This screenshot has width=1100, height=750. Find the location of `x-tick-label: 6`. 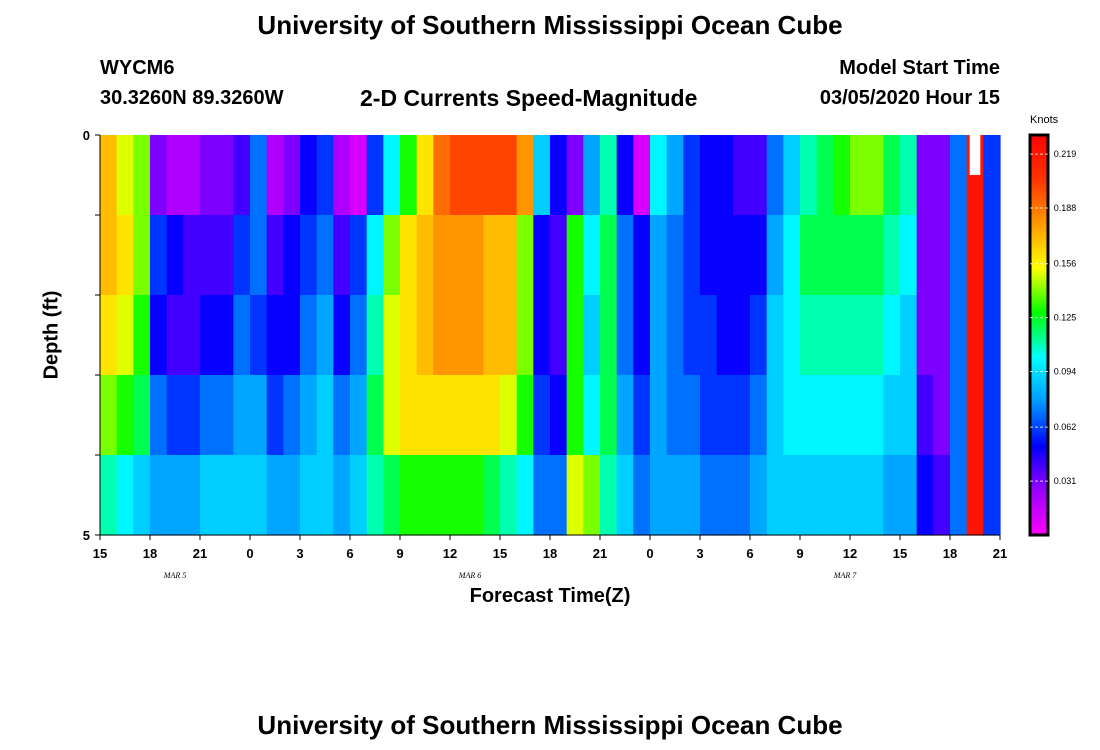

x-tick-label: 6 is located at coordinates (349, 553).